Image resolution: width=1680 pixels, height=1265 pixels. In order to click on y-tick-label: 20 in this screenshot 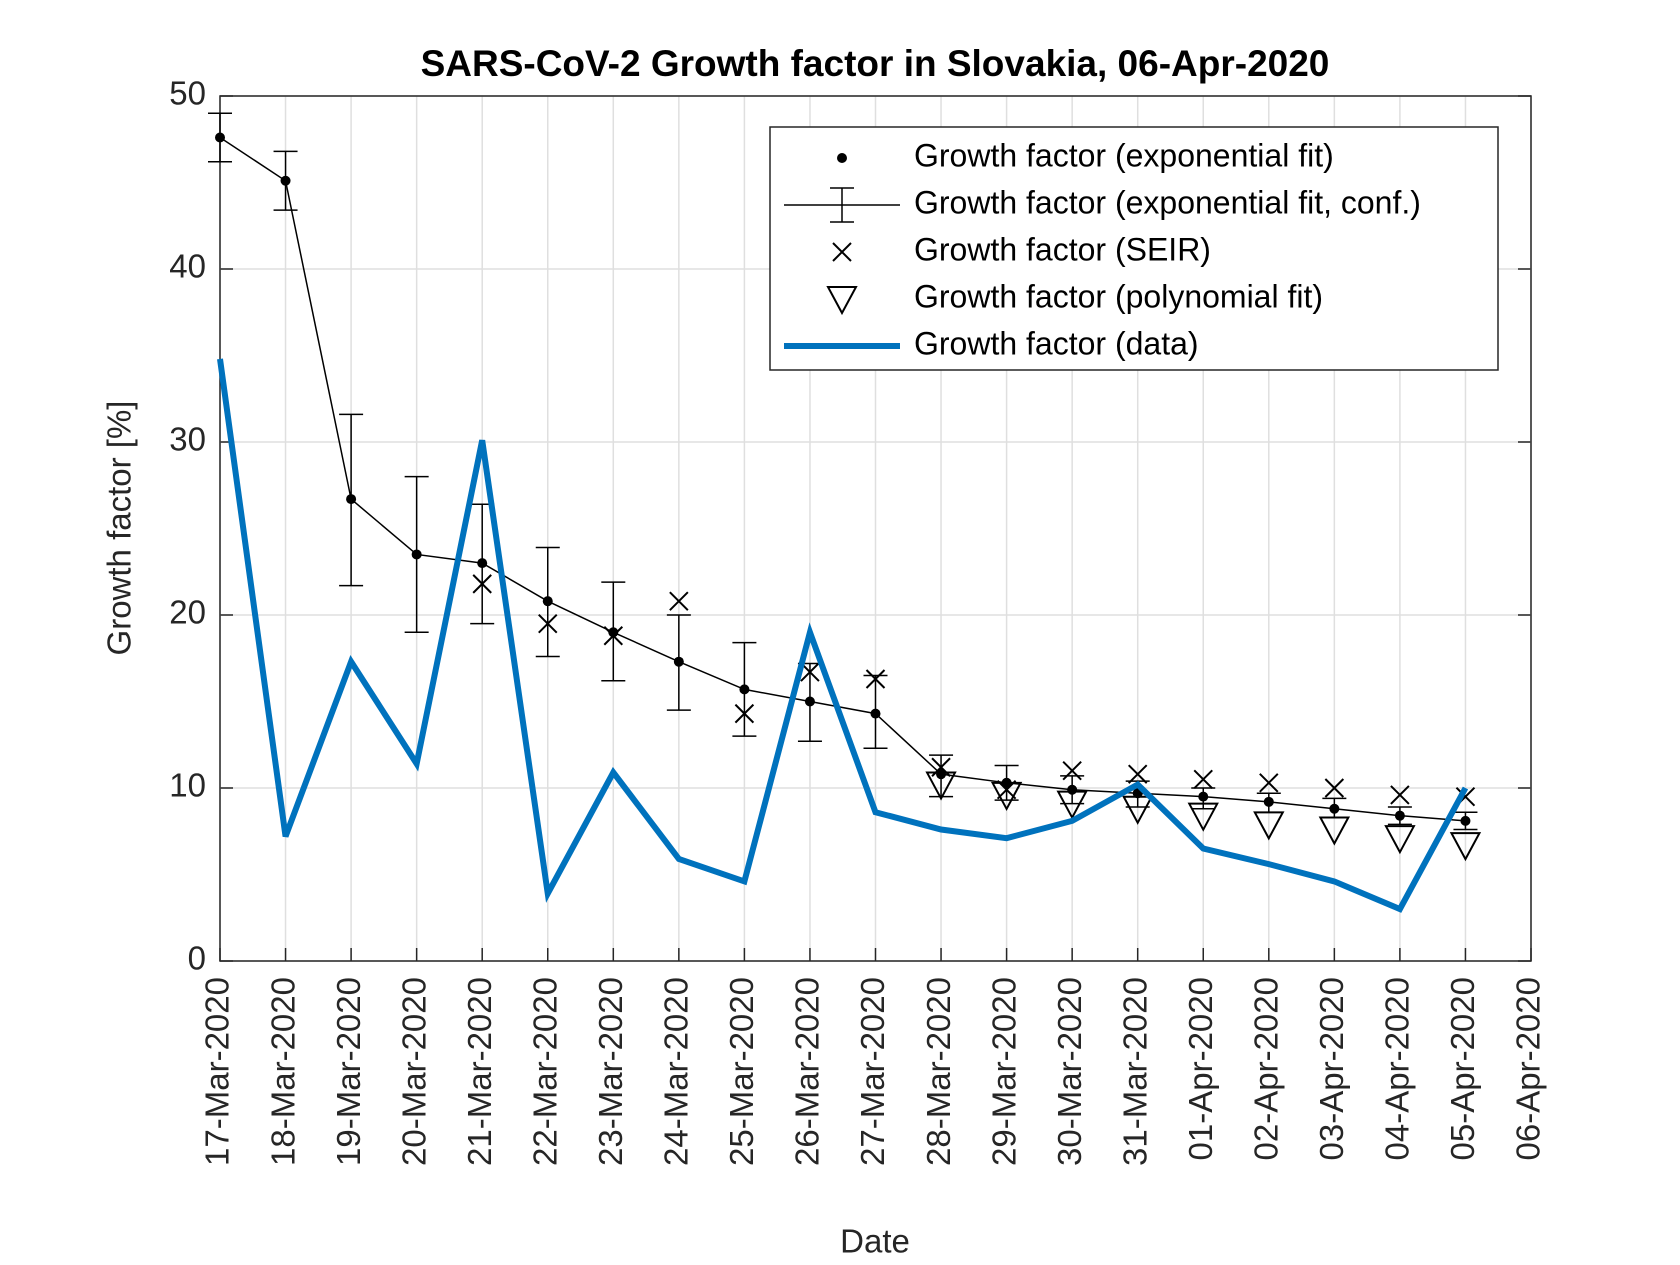, I will do `click(187, 612)`.